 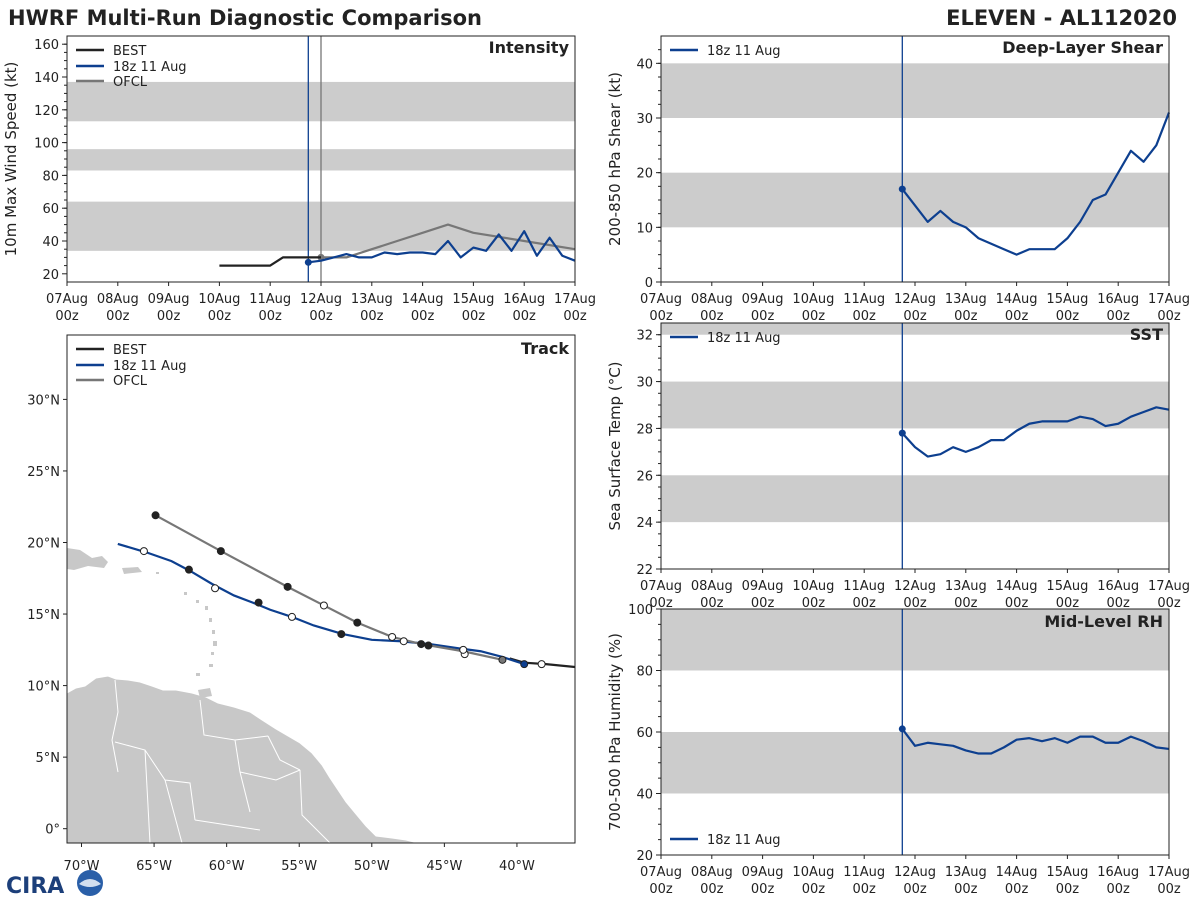 What do you see at coordinates (1036, 184) in the screenshot?
I see `shear-line-run` at bounding box center [1036, 184].